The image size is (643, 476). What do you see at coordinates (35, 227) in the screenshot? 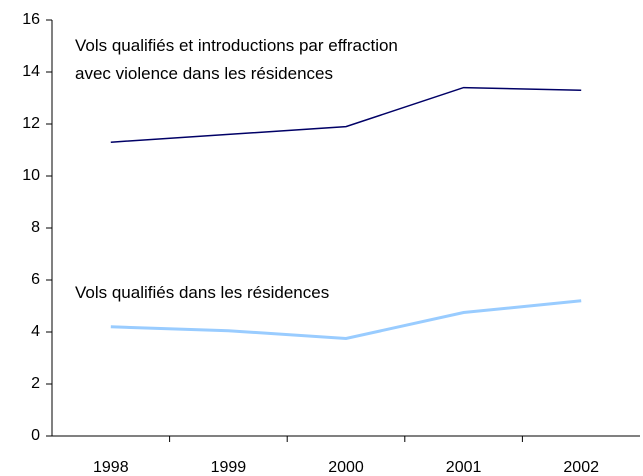
I see `y-tick-label: 8` at bounding box center [35, 227].